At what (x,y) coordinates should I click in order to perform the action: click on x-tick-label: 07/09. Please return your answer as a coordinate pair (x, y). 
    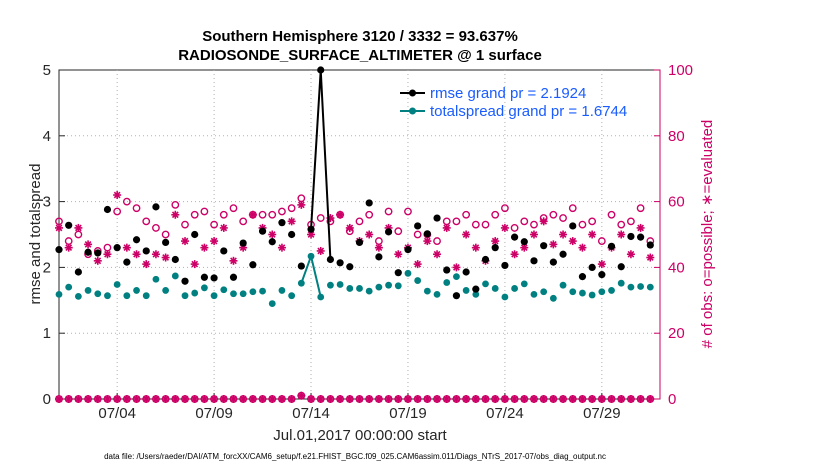
    Looking at the image, I should click on (214, 413).